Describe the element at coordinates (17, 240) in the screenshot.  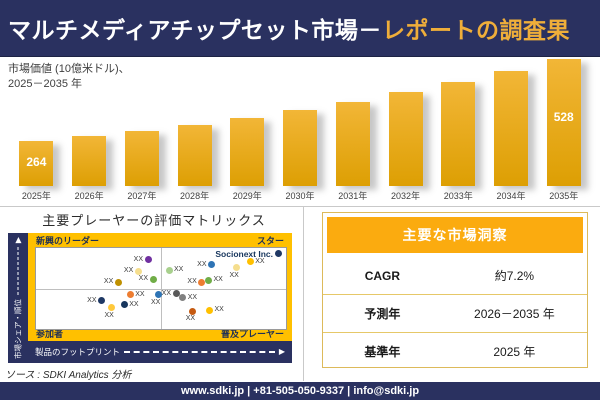
I see `arrow-up-icon: ▶` at that location.